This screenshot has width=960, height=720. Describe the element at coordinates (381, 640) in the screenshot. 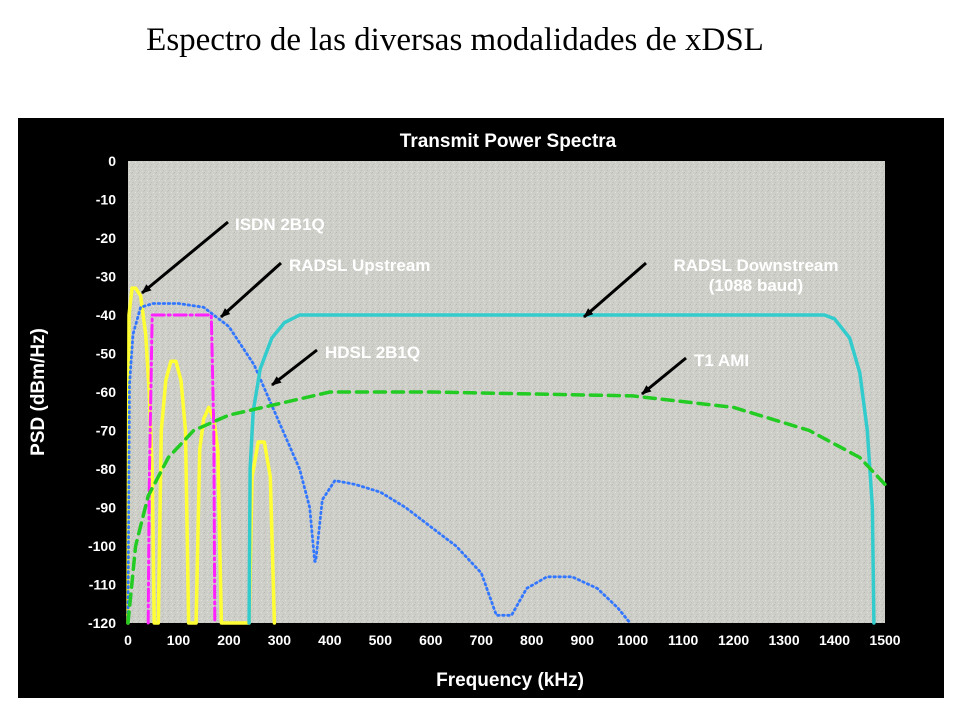

I see `x-tick-label: 500` at that location.